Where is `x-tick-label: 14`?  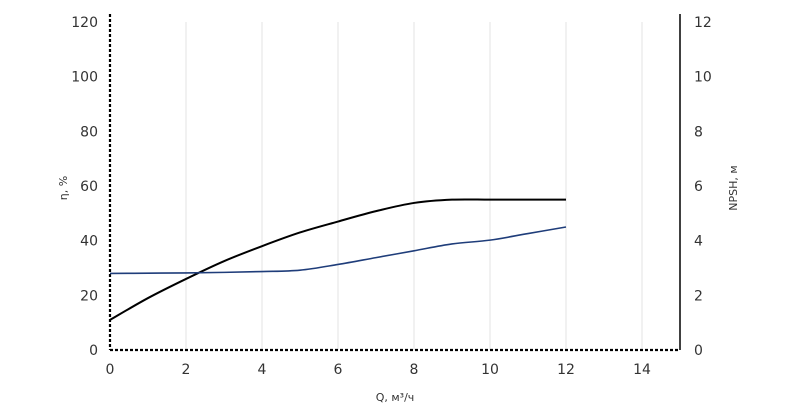
x-tick-label: 14 is located at coordinates (642, 370).